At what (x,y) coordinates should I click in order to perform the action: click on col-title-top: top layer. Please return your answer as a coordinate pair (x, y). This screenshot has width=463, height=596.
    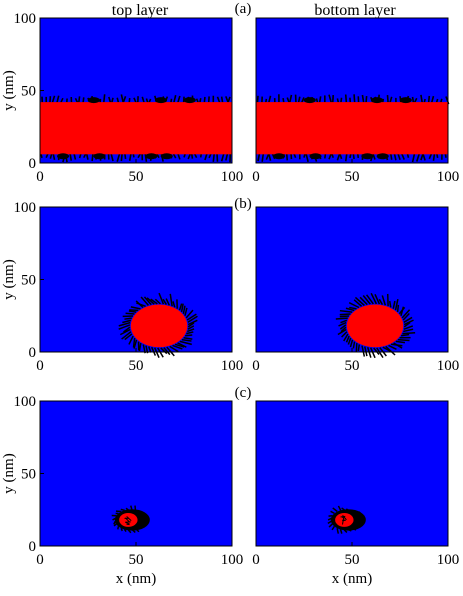
    Looking at the image, I should click on (140, 10).